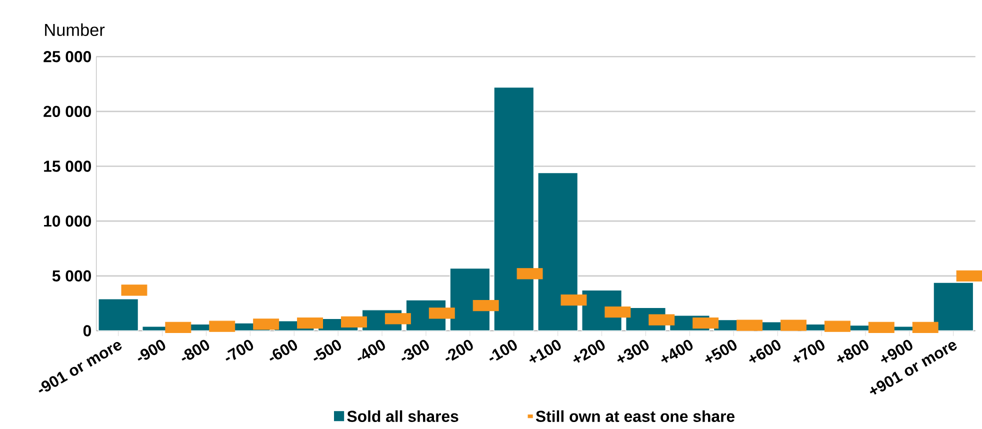 The image size is (982, 429). I want to click on x-tick-label: +300, so click(633, 351).